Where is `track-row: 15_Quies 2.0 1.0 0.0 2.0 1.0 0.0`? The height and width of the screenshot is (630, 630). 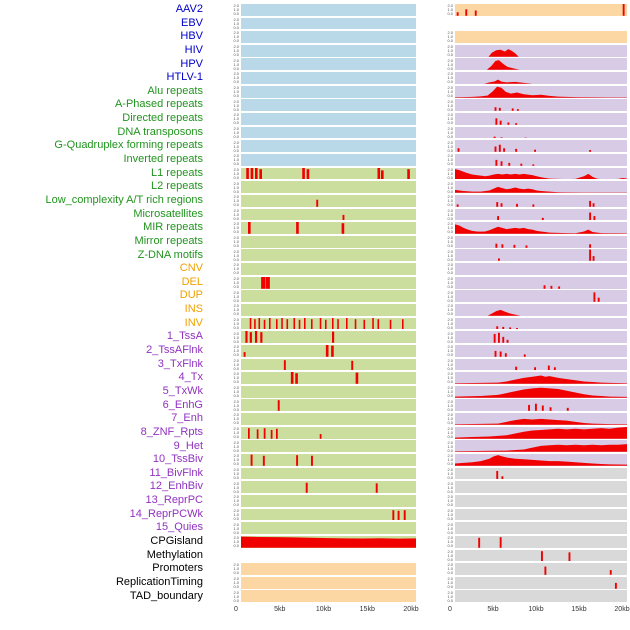 track-row: 15_Quies 2.0 1.0 0.0 2.0 1.0 0.0 is located at coordinates (315, 528).